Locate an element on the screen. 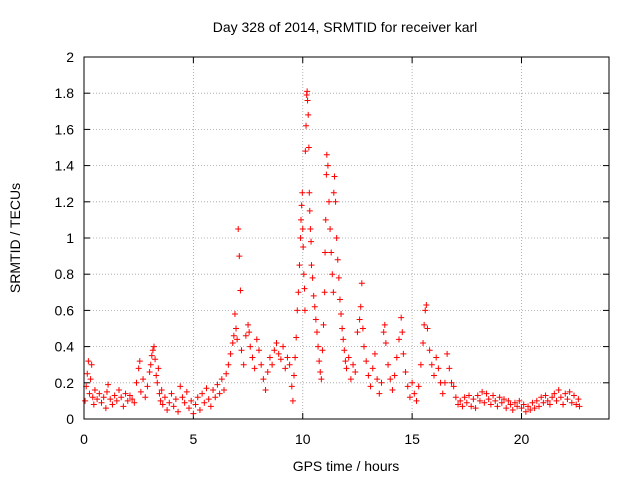  y-tick-label: 1 is located at coordinates (70, 238).